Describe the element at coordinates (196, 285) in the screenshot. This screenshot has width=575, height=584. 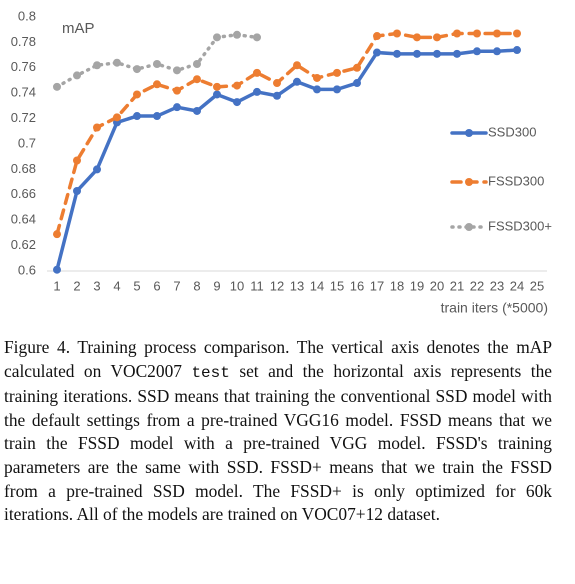
I see `x-tick-label: 8` at that location.